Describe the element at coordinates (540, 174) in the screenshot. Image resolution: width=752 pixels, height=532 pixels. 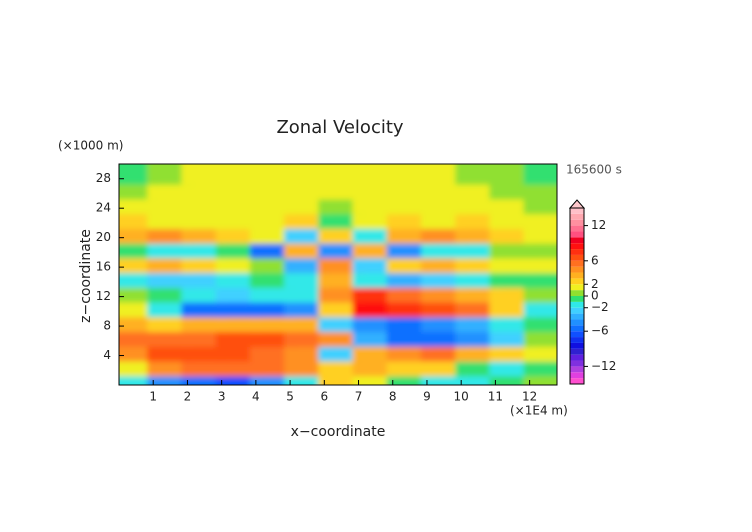
I see `cell` at that location.